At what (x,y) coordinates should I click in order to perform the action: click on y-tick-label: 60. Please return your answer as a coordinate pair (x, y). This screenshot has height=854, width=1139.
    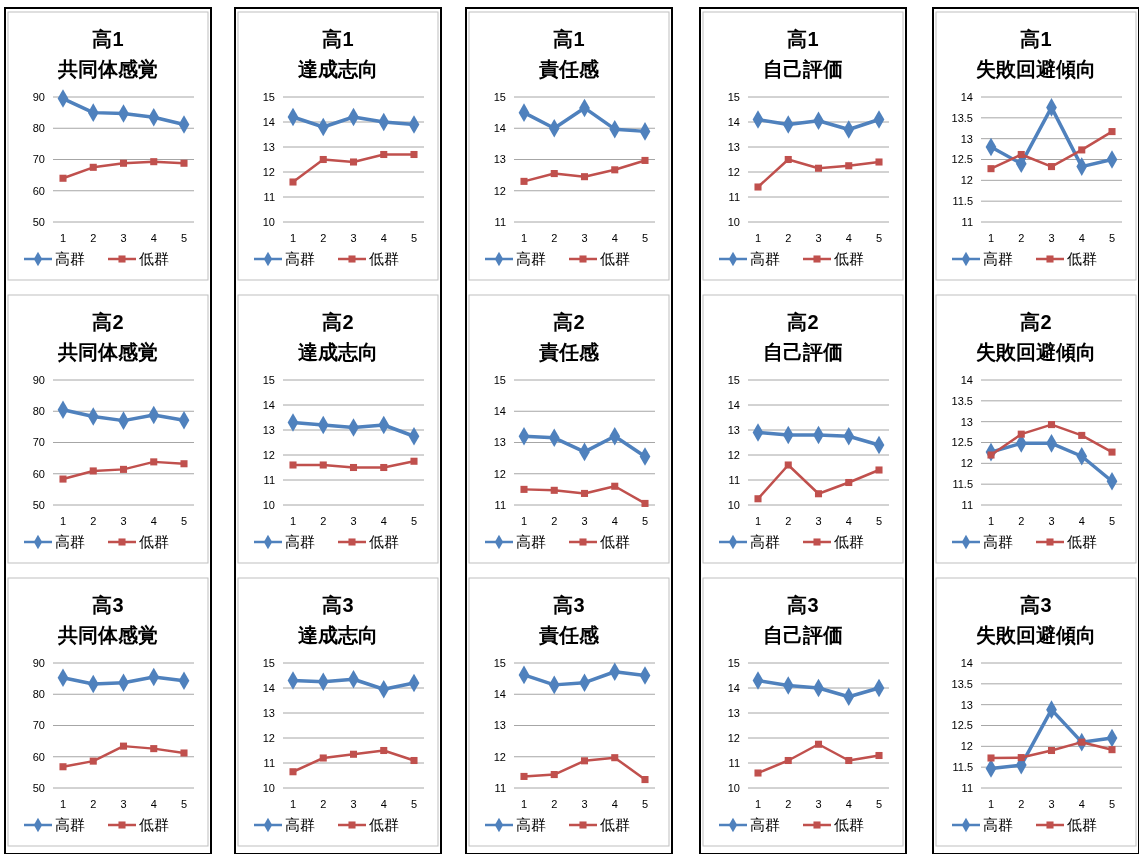
    Looking at the image, I should click on (38, 473).